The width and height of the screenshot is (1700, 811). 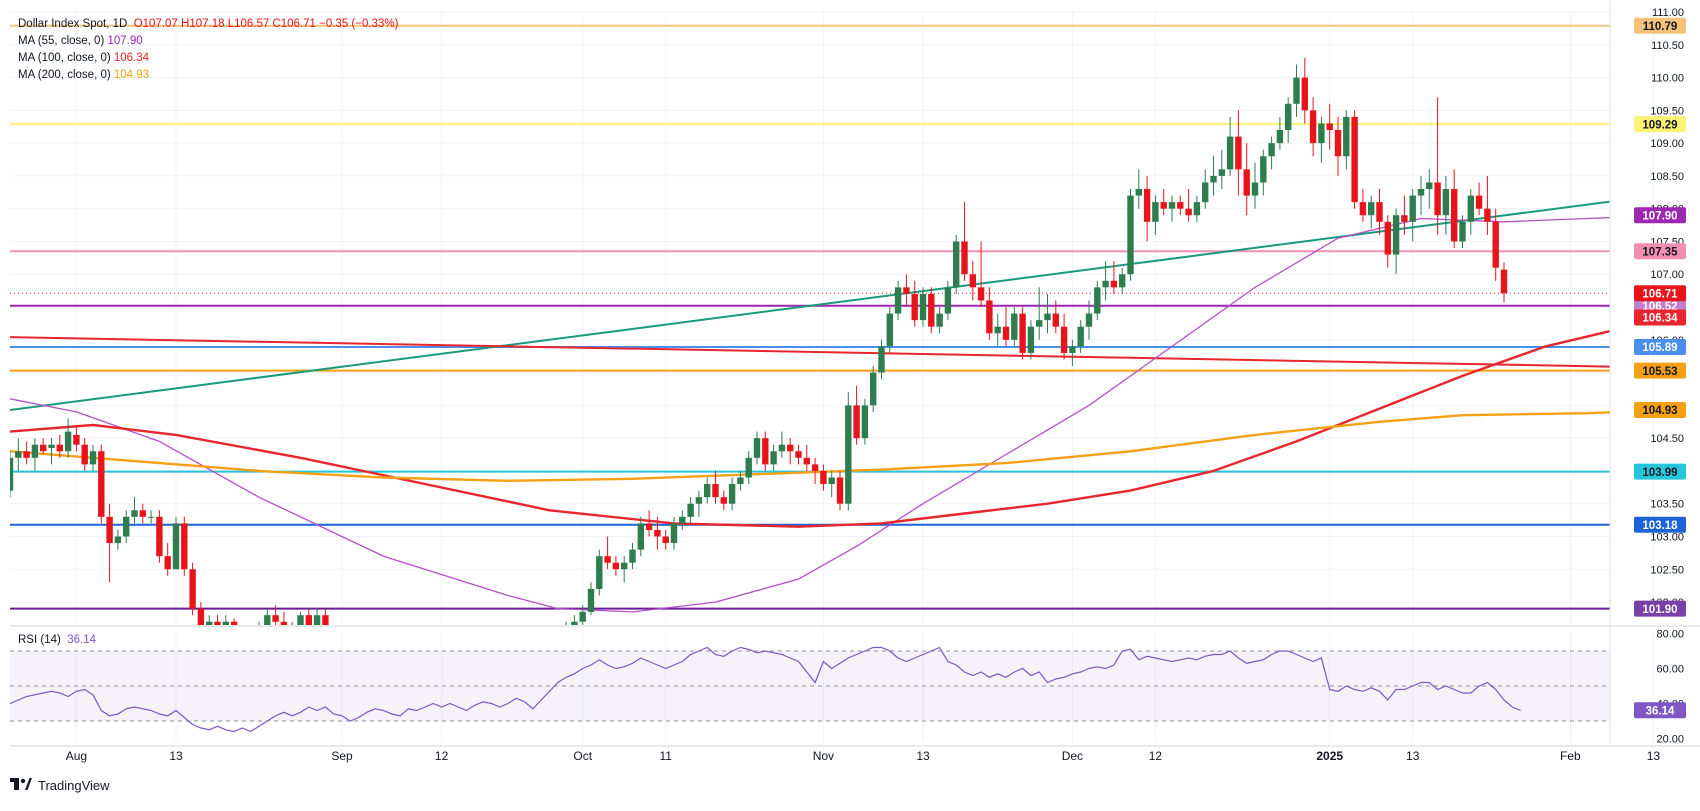 What do you see at coordinates (582, 756) in the screenshot?
I see `x-tick-label: Oct` at bounding box center [582, 756].